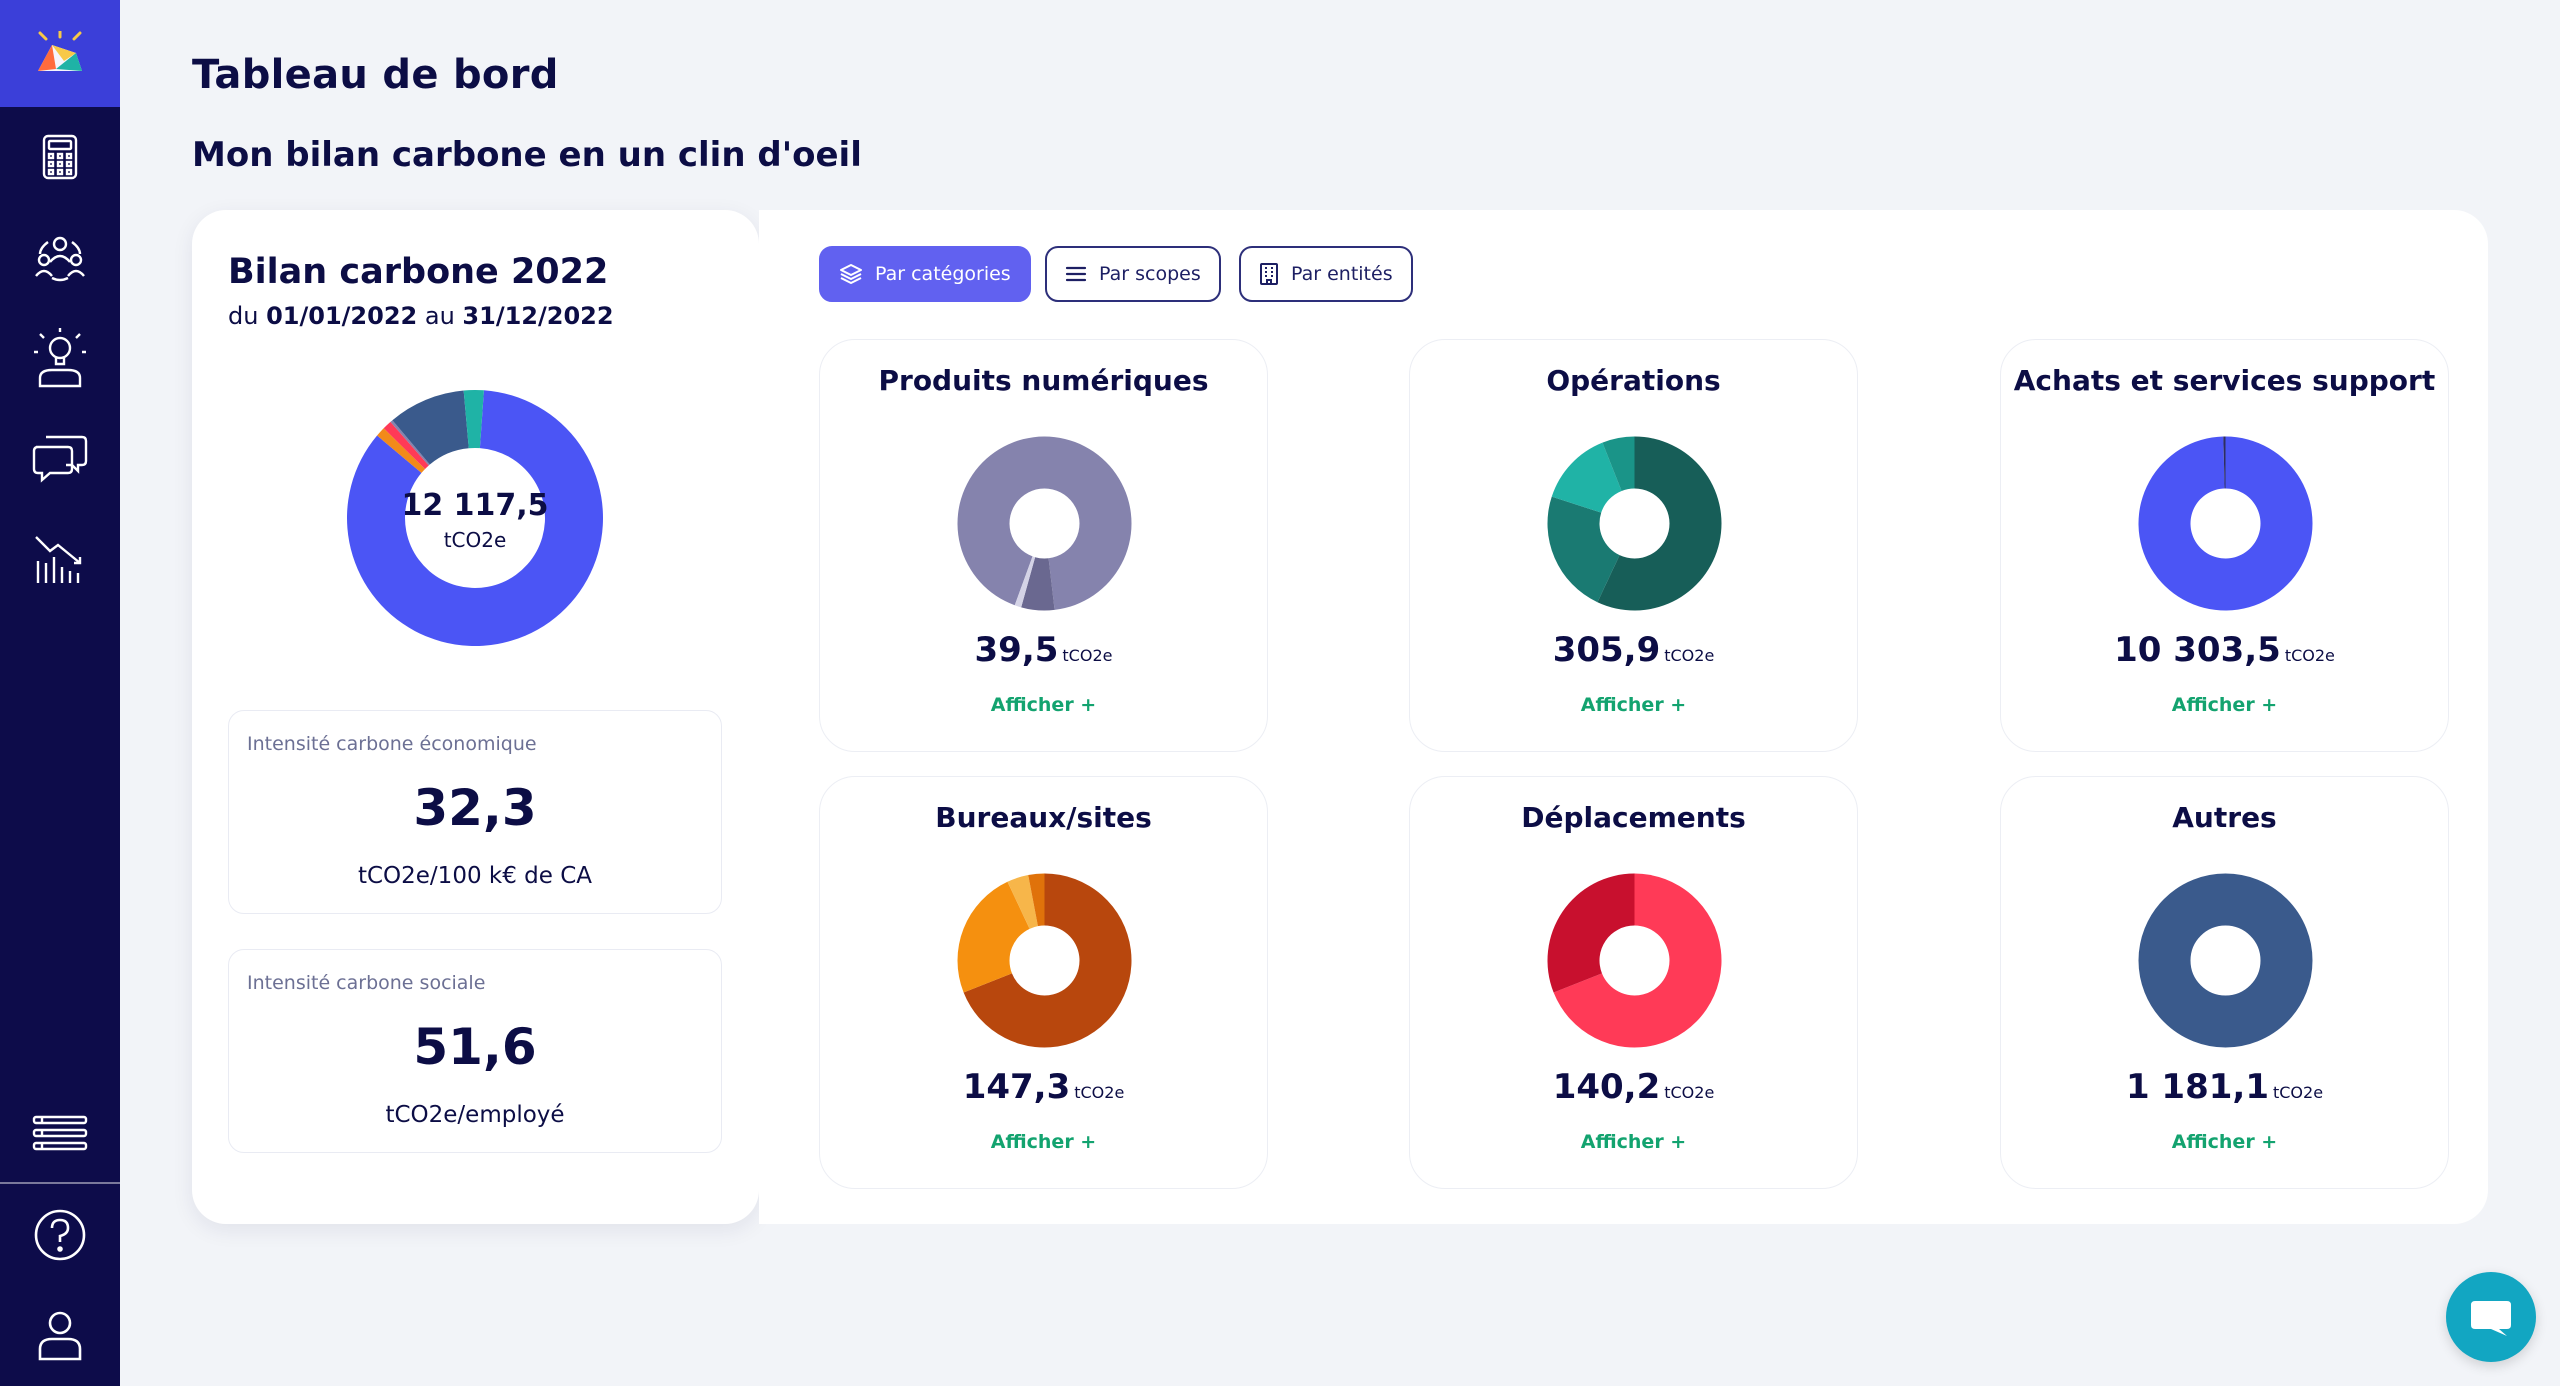 This screenshot has height=1386, width=2560. I want to click on chat-bubbles-icon, so click(60, 459).